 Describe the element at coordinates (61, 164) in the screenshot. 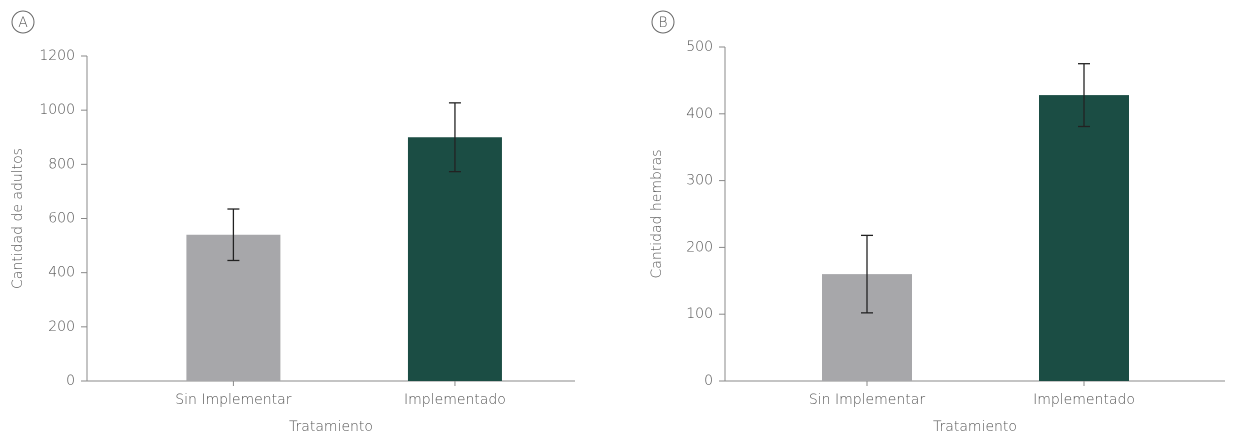

I see `y-tick-label: 800` at that location.